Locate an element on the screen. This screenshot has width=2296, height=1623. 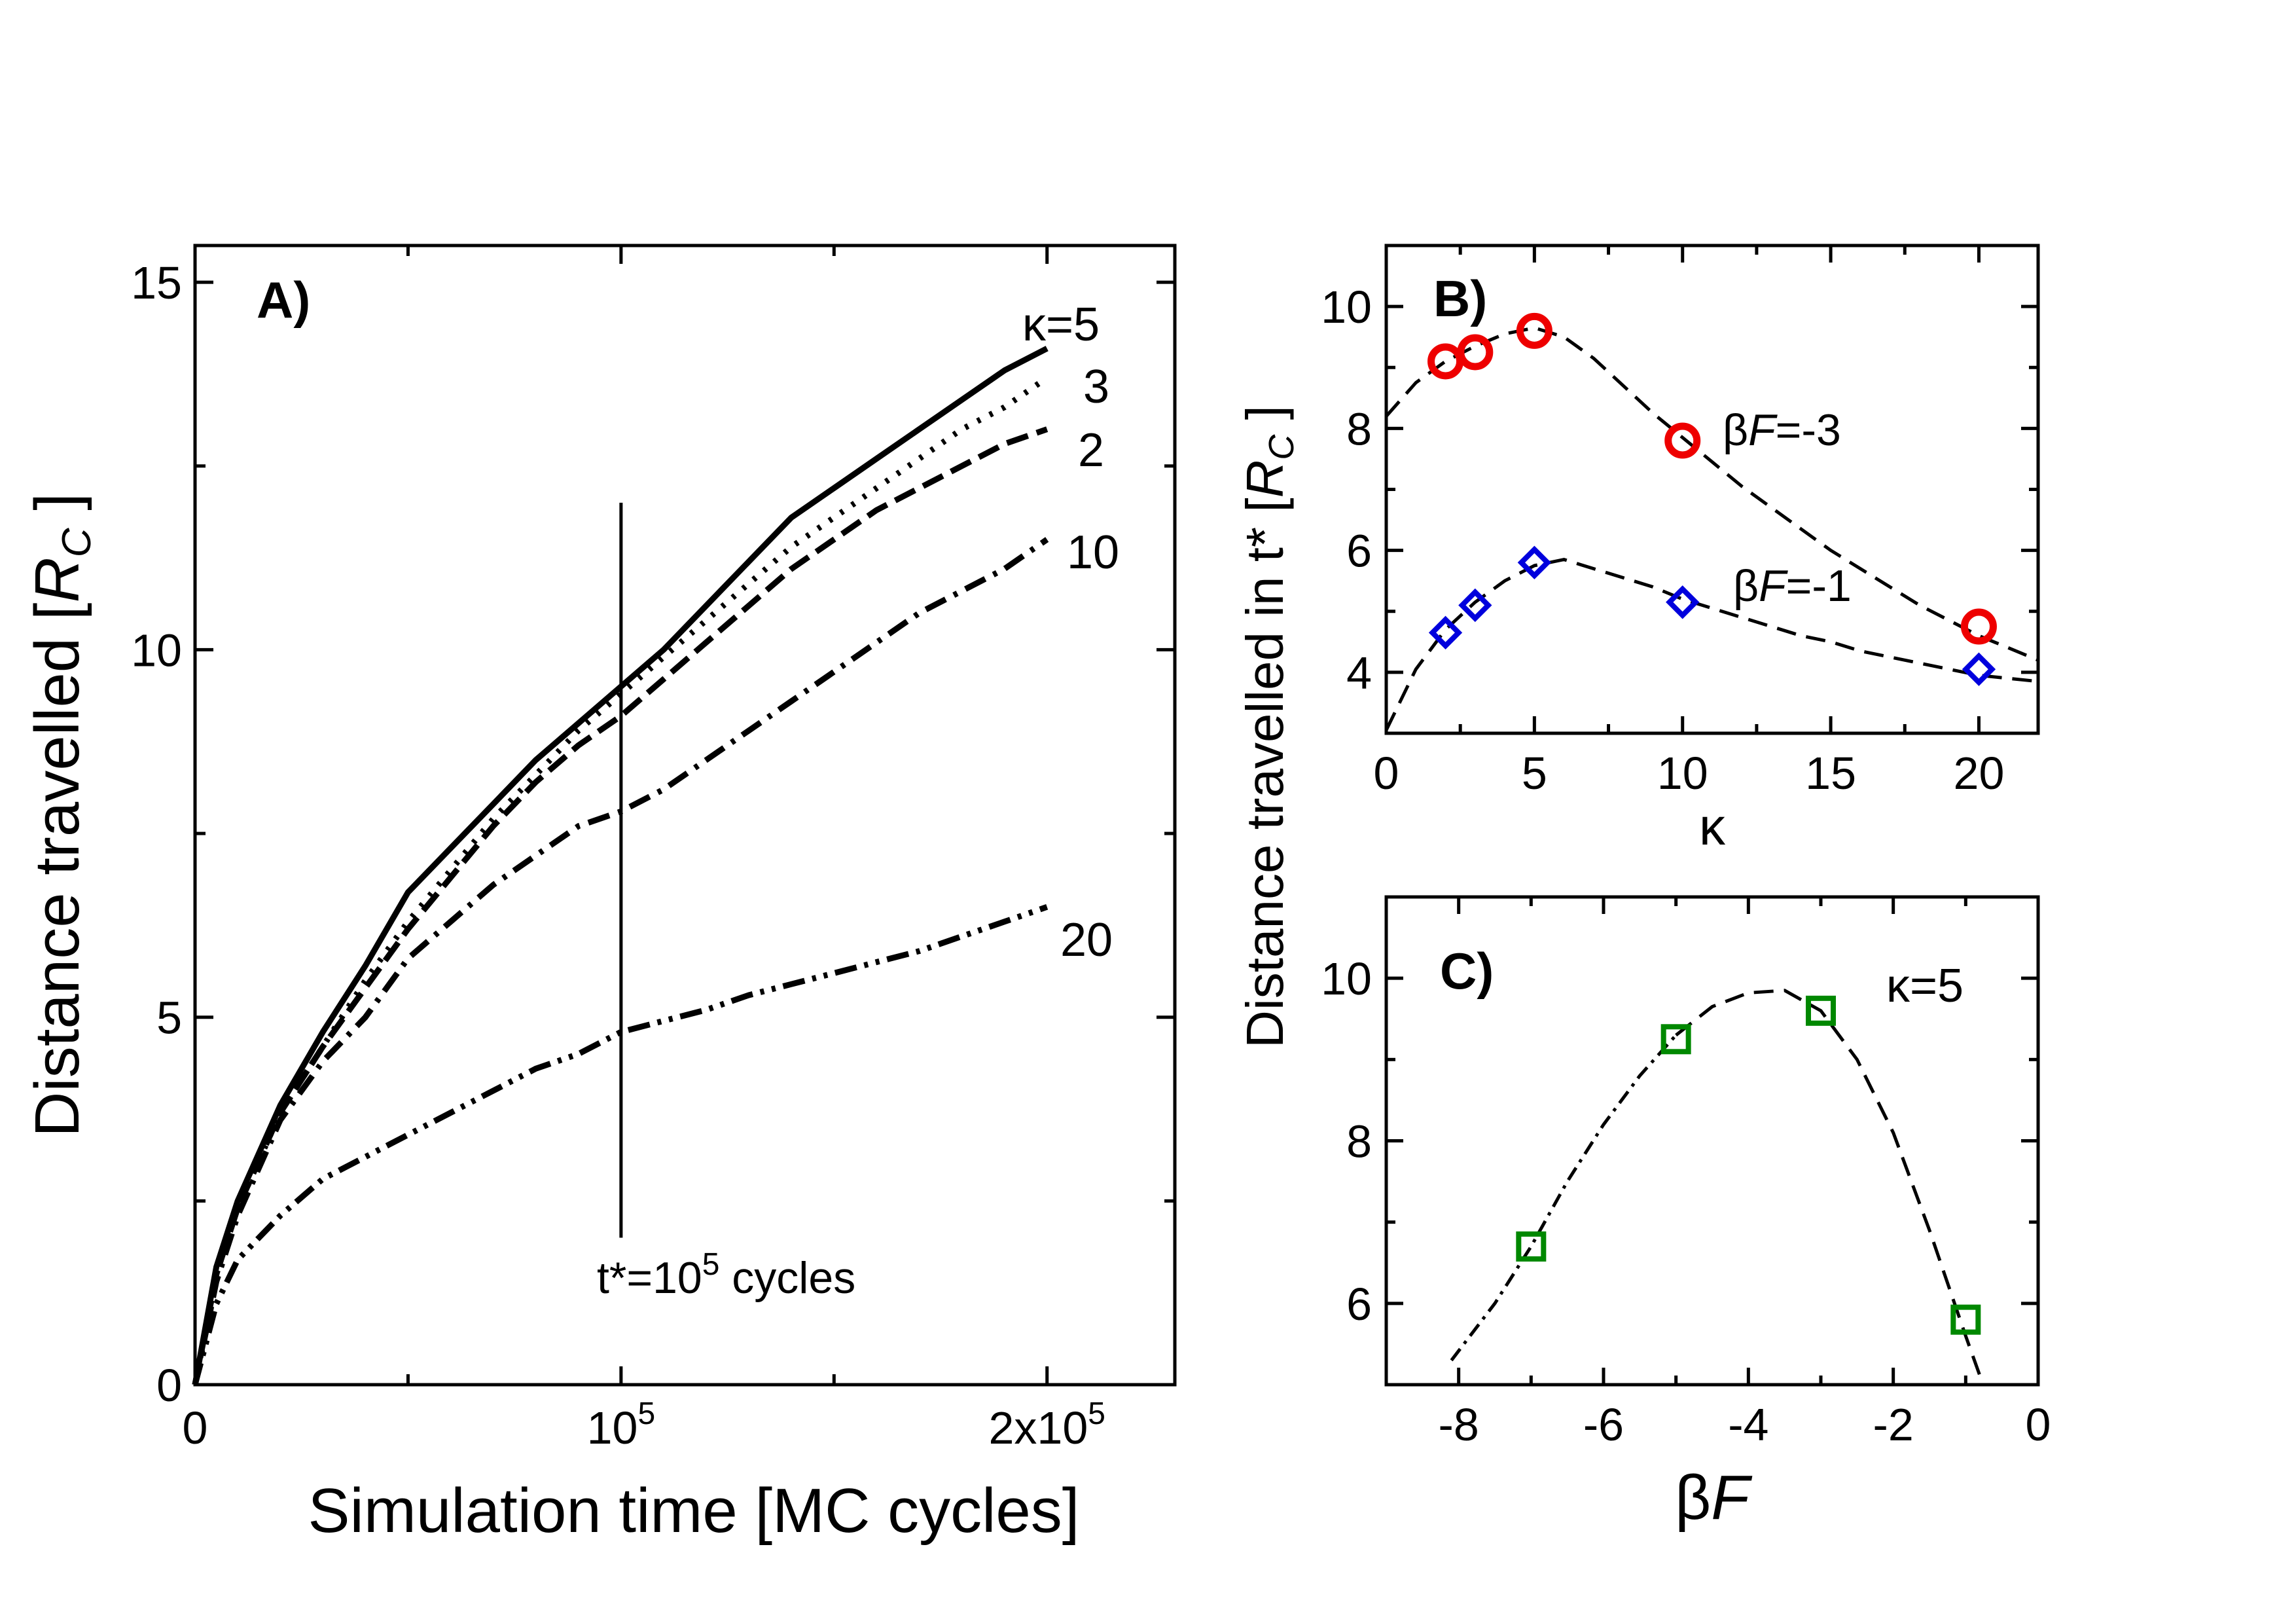
panel-a-y-axis-title: Distance travelled [RC ] is located at coordinates (60, 815).